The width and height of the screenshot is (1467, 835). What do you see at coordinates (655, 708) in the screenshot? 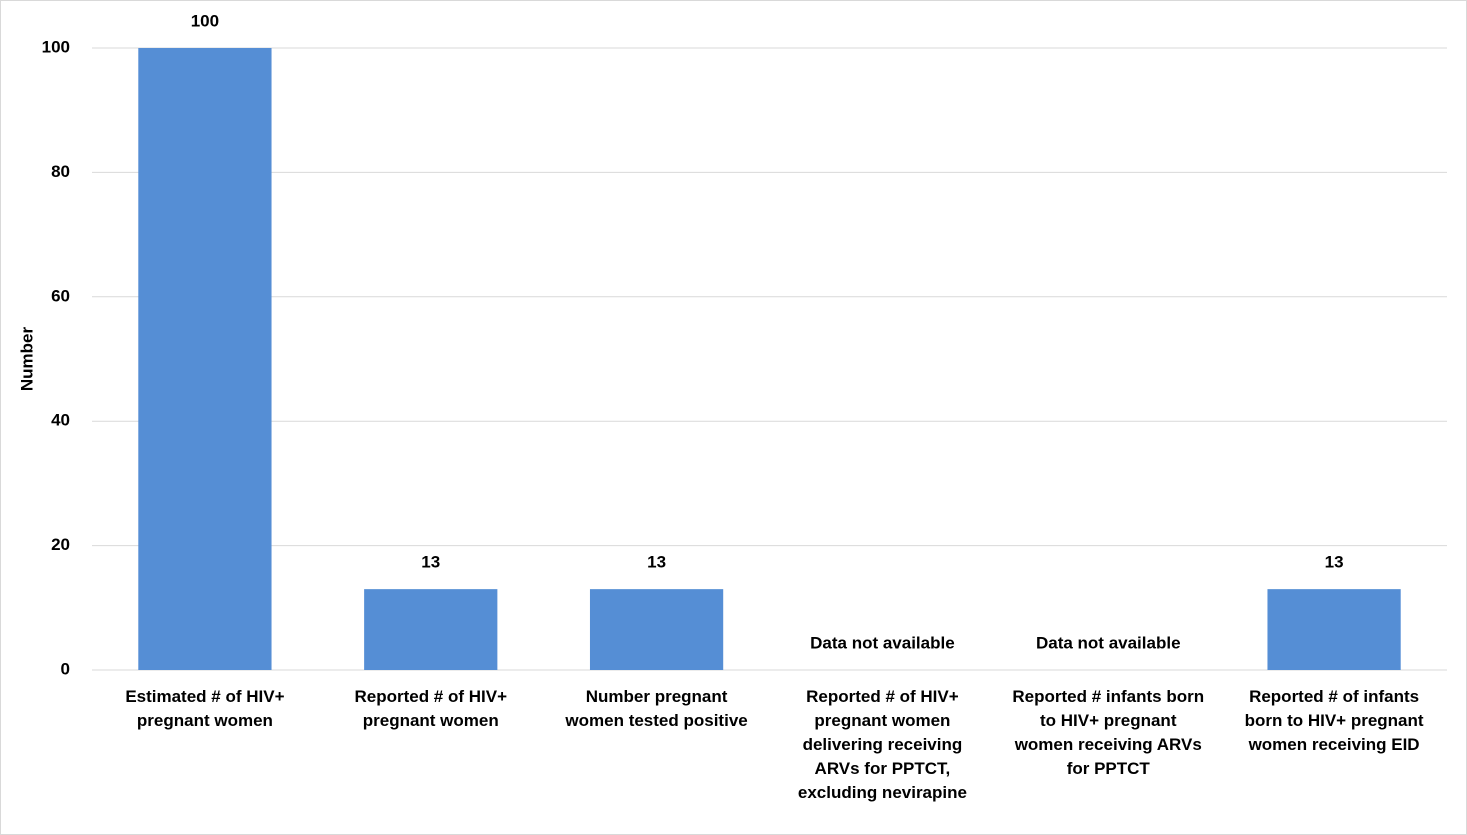
I see `x-tick-label: Number pregnant women tested positive` at bounding box center [655, 708].